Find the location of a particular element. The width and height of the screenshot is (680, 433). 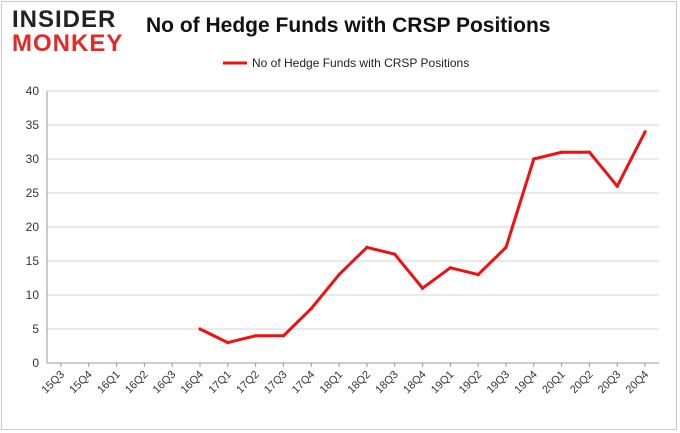

y-tick-label: 5 is located at coordinates (35, 329).